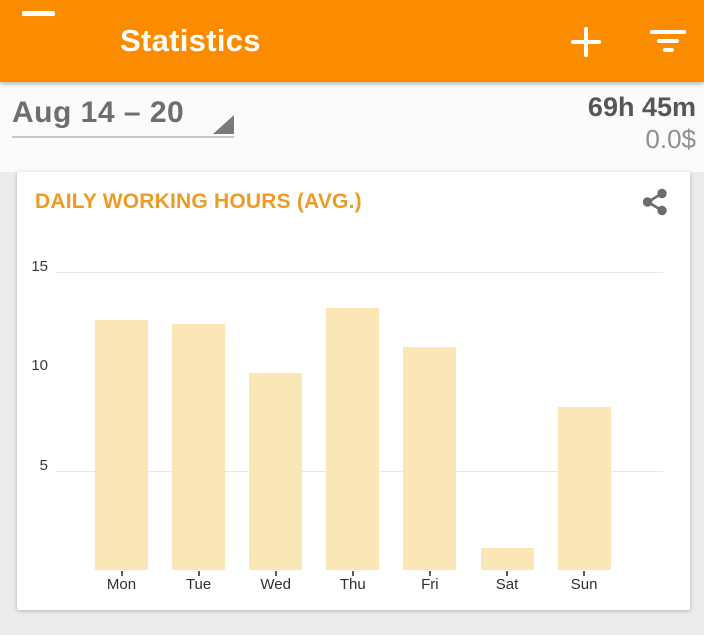 Image resolution: width=704 pixels, height=635 pixels. What do you see at coordinates (198, 573) in the screenshot?
I see `x-tick-tue` at bounding box center [198, 573].